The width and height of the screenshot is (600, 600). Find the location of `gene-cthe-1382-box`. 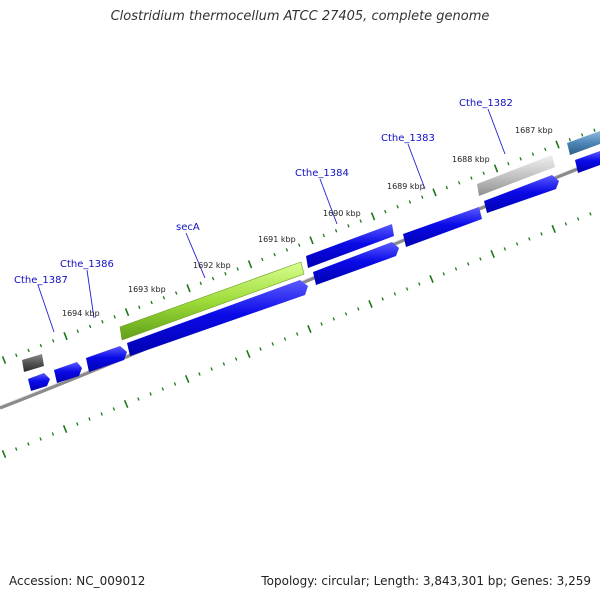

gene-cthe-1382-box is located at coordinates (516, 175).